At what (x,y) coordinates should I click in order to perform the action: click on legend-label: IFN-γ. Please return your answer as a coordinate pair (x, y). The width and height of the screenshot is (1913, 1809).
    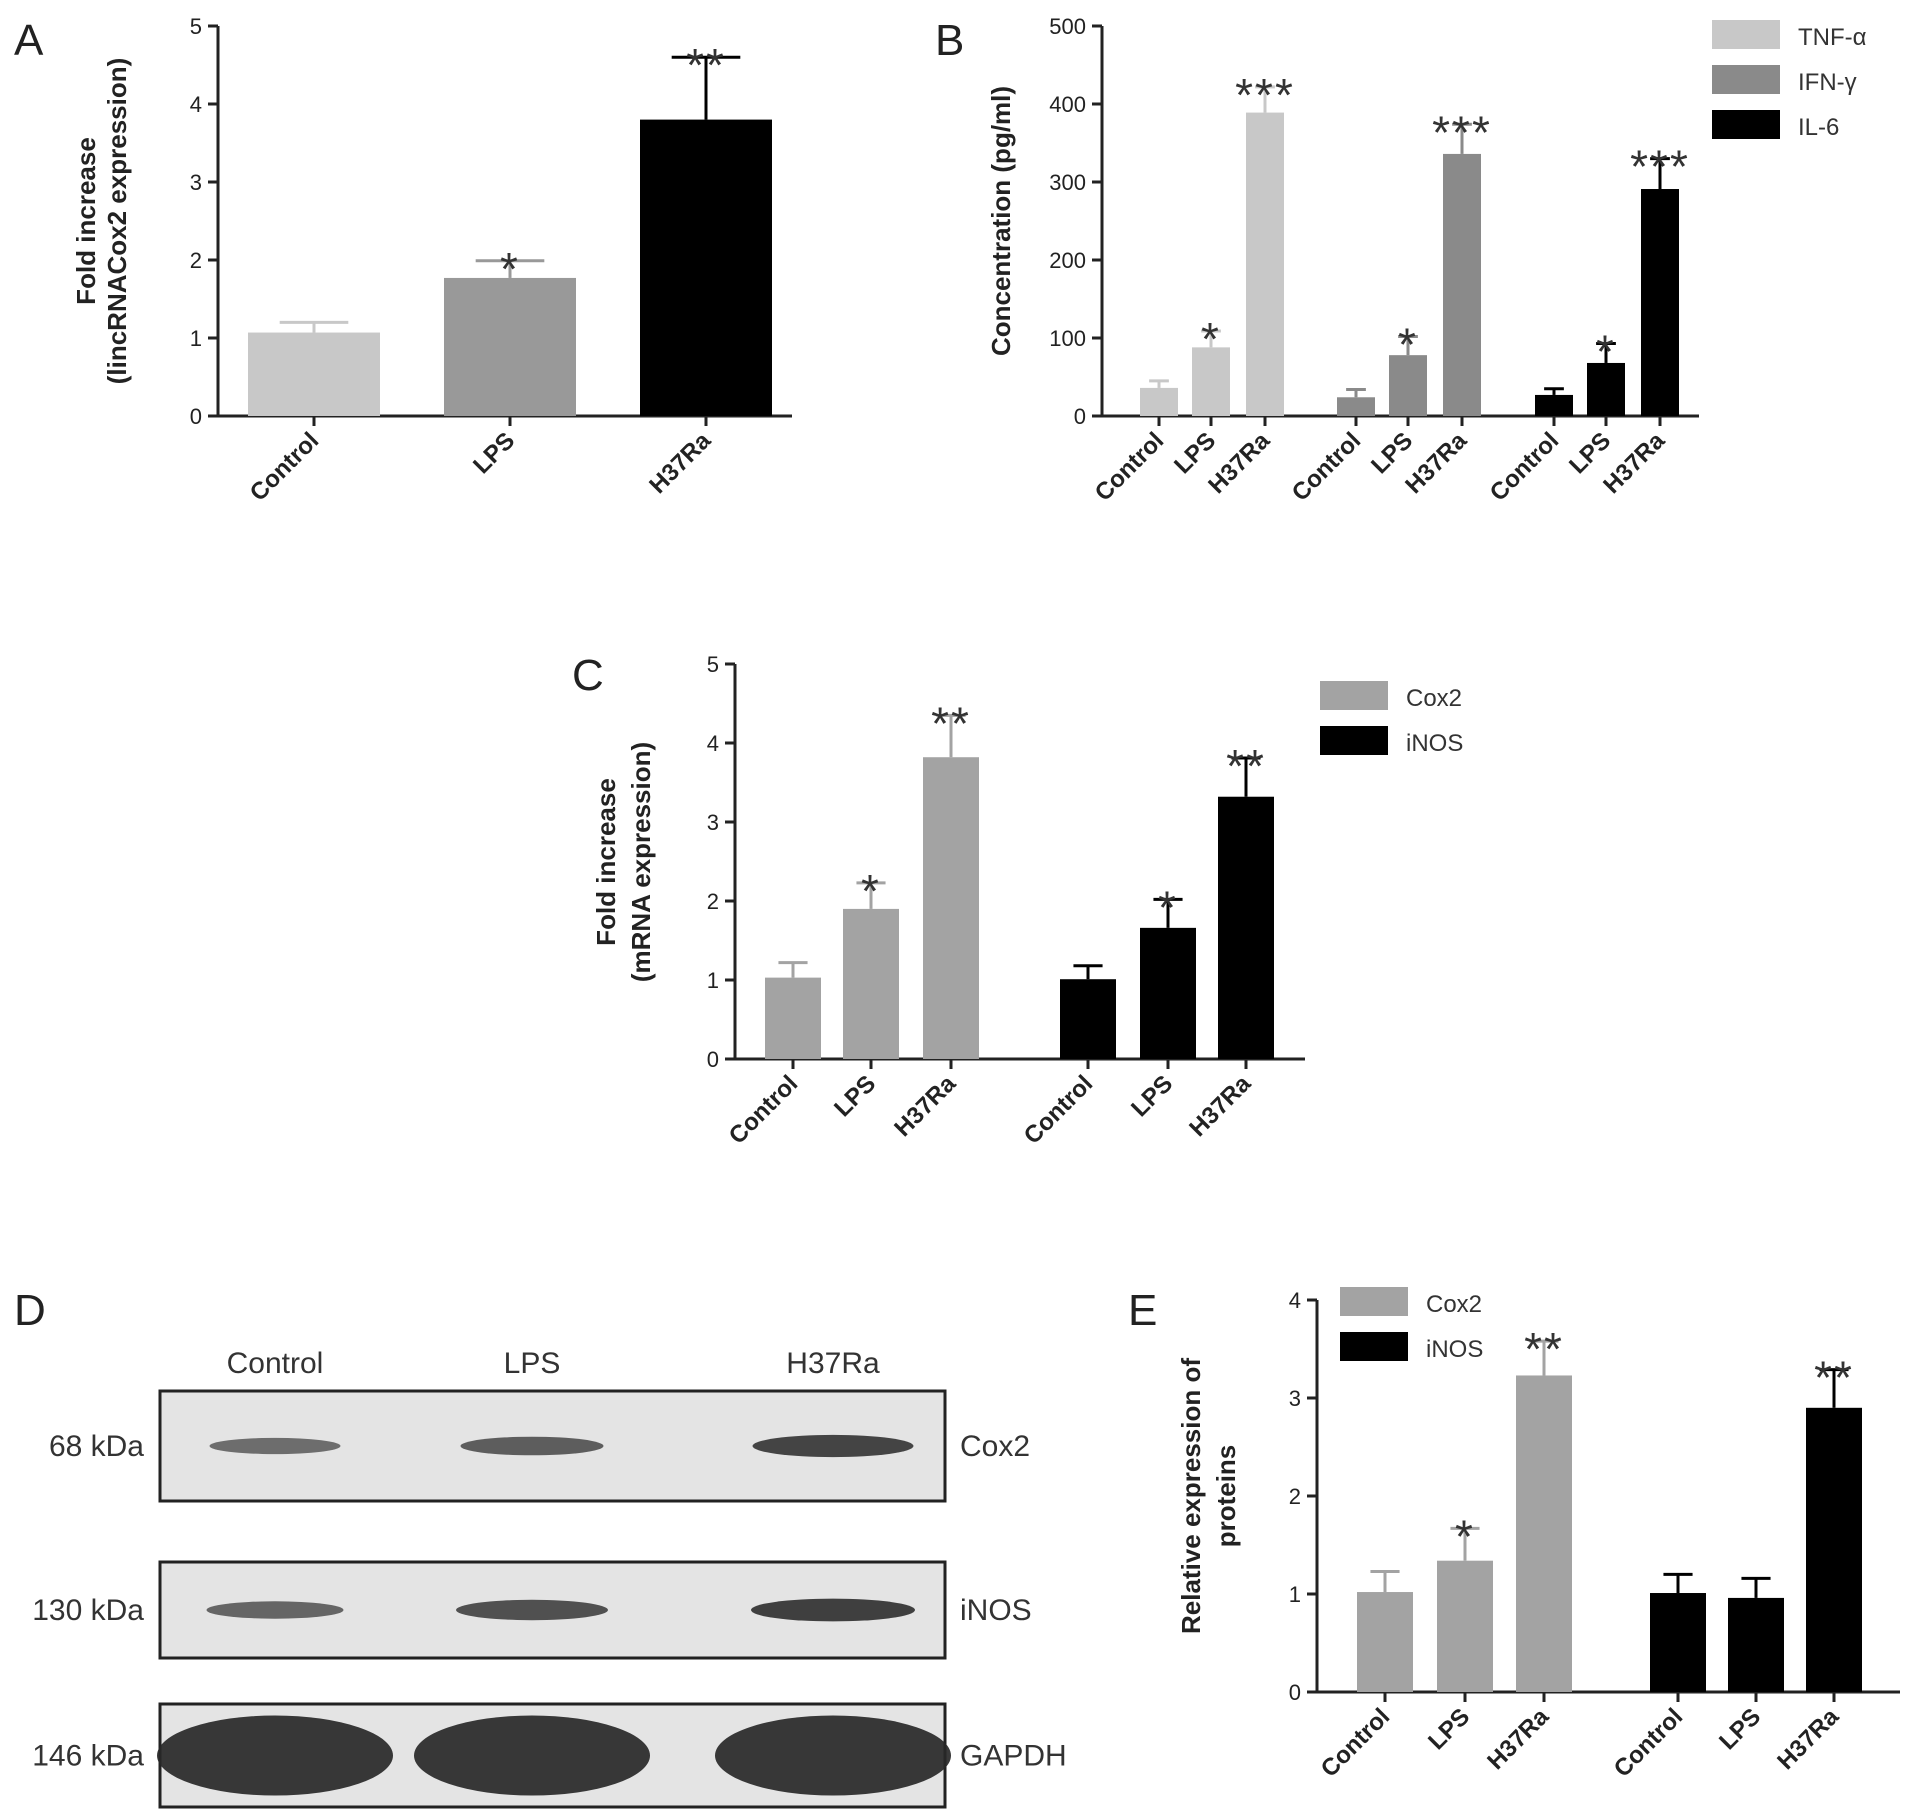
    Looking at the image, I should click on (1827, 82).